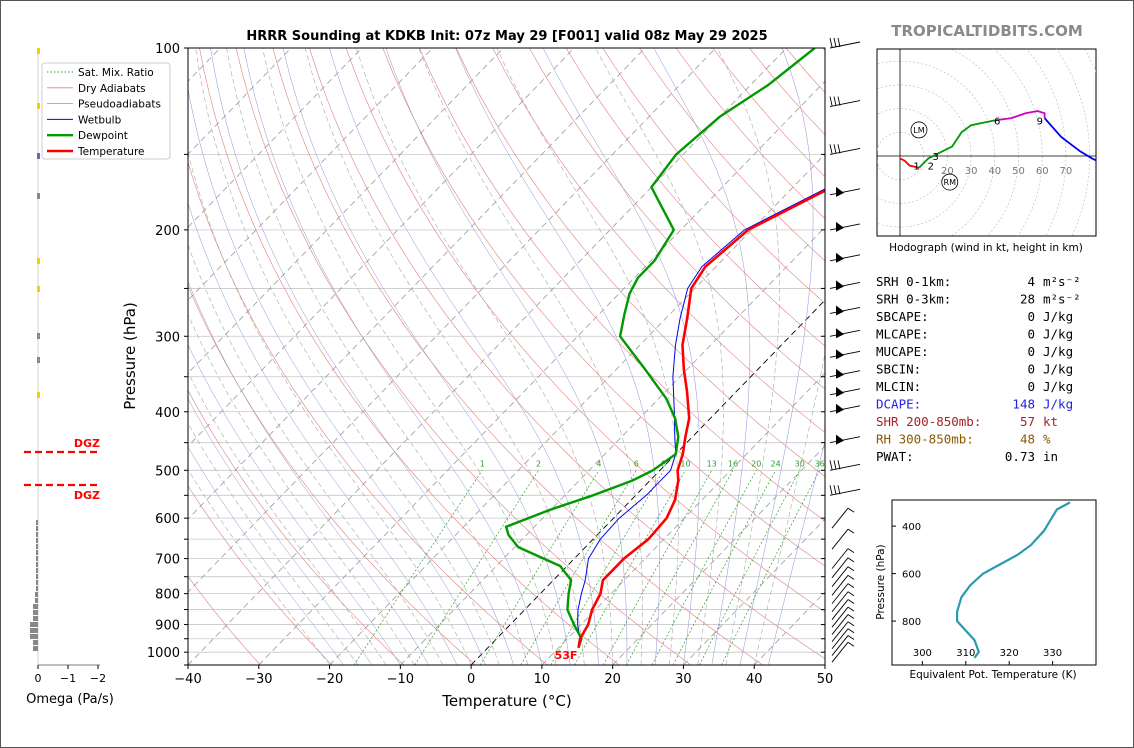  I want to click on hodograph-height-label: 9, so click(1040, 121).